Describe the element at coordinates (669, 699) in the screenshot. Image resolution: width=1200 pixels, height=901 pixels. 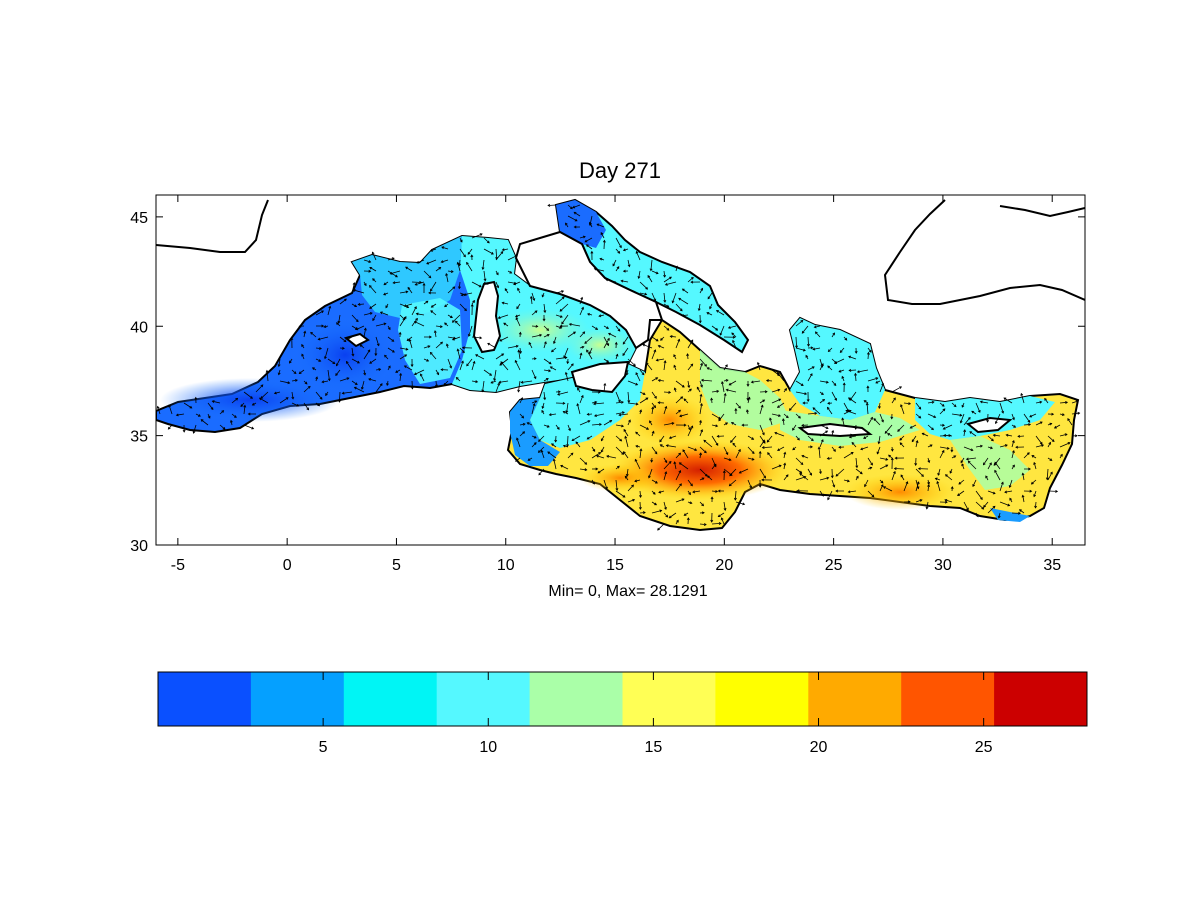
I see `colorbar-segment` at that location.